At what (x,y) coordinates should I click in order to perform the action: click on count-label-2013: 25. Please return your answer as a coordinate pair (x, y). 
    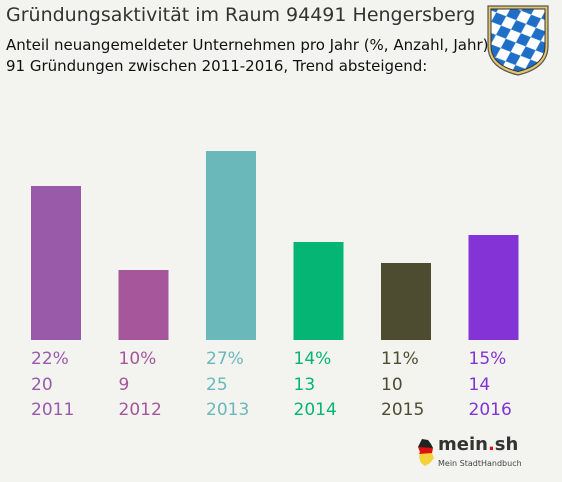
    Looking at the image, I should click on (217, 385).